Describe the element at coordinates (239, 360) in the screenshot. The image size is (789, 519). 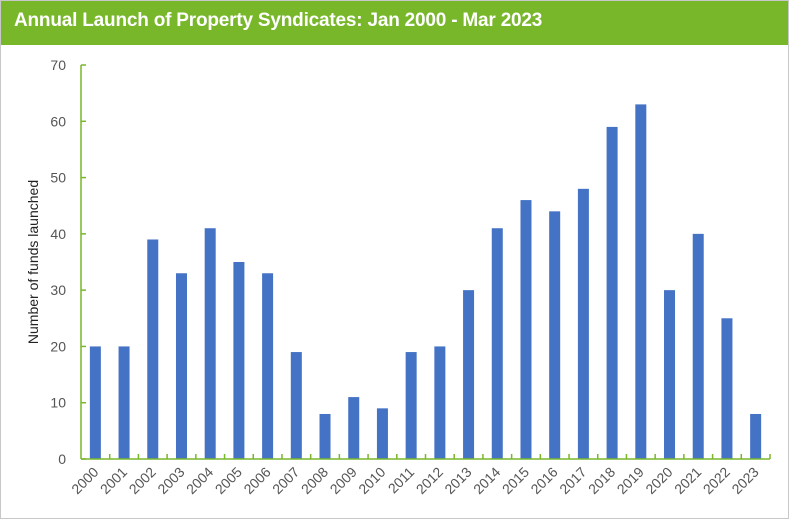
I see `bar-2005` at that location.